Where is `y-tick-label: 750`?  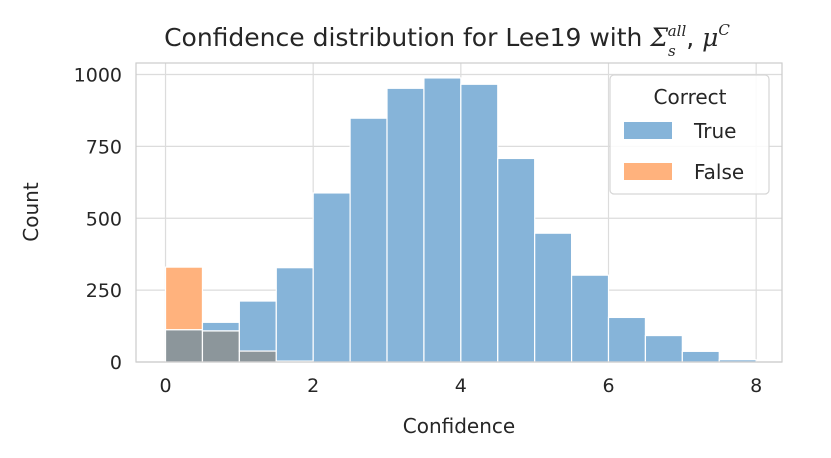 y-tick-label: 750 is located at coordinates (104, 147).